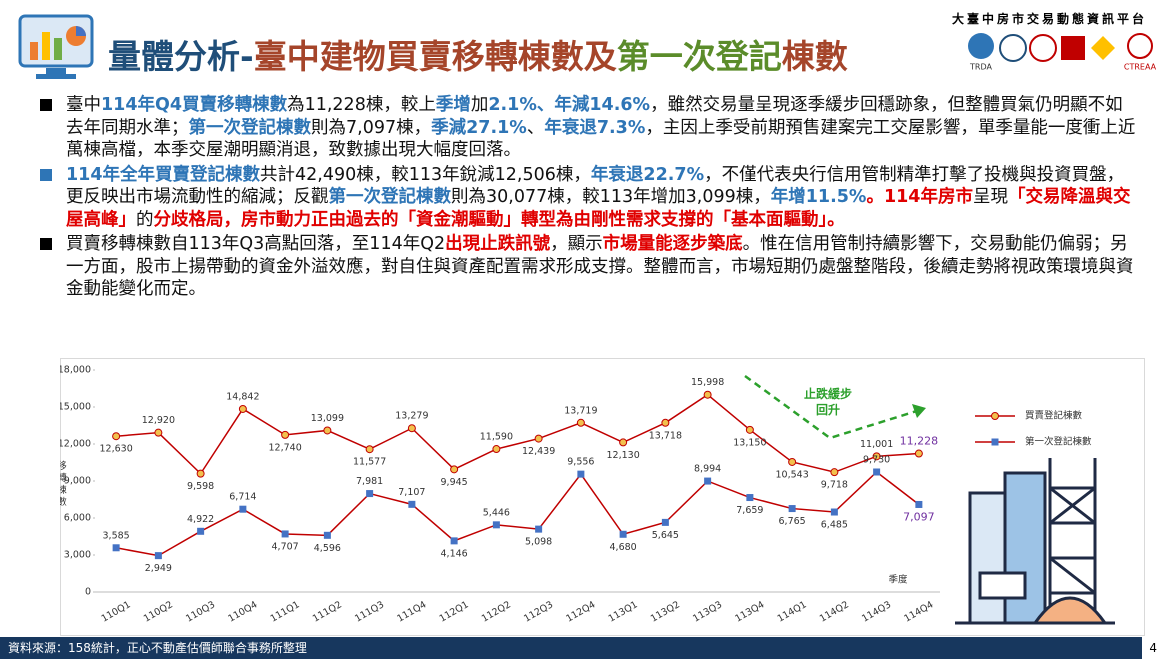 The image size is (1169, 659). What do you see at coordinates (834, 611) in the screenshot?
I see `x-tick-label: 114Q2` at bounding box center [834, 611].